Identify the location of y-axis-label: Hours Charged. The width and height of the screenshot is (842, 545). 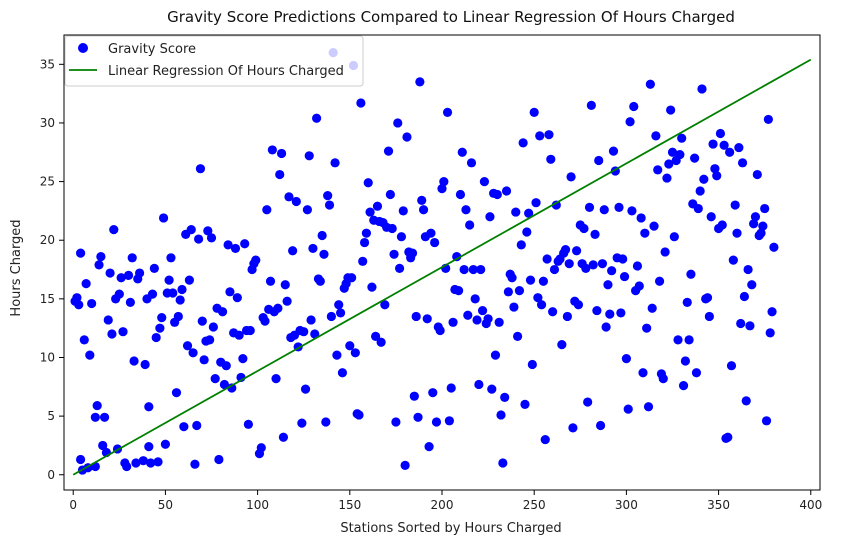
(16, 267).